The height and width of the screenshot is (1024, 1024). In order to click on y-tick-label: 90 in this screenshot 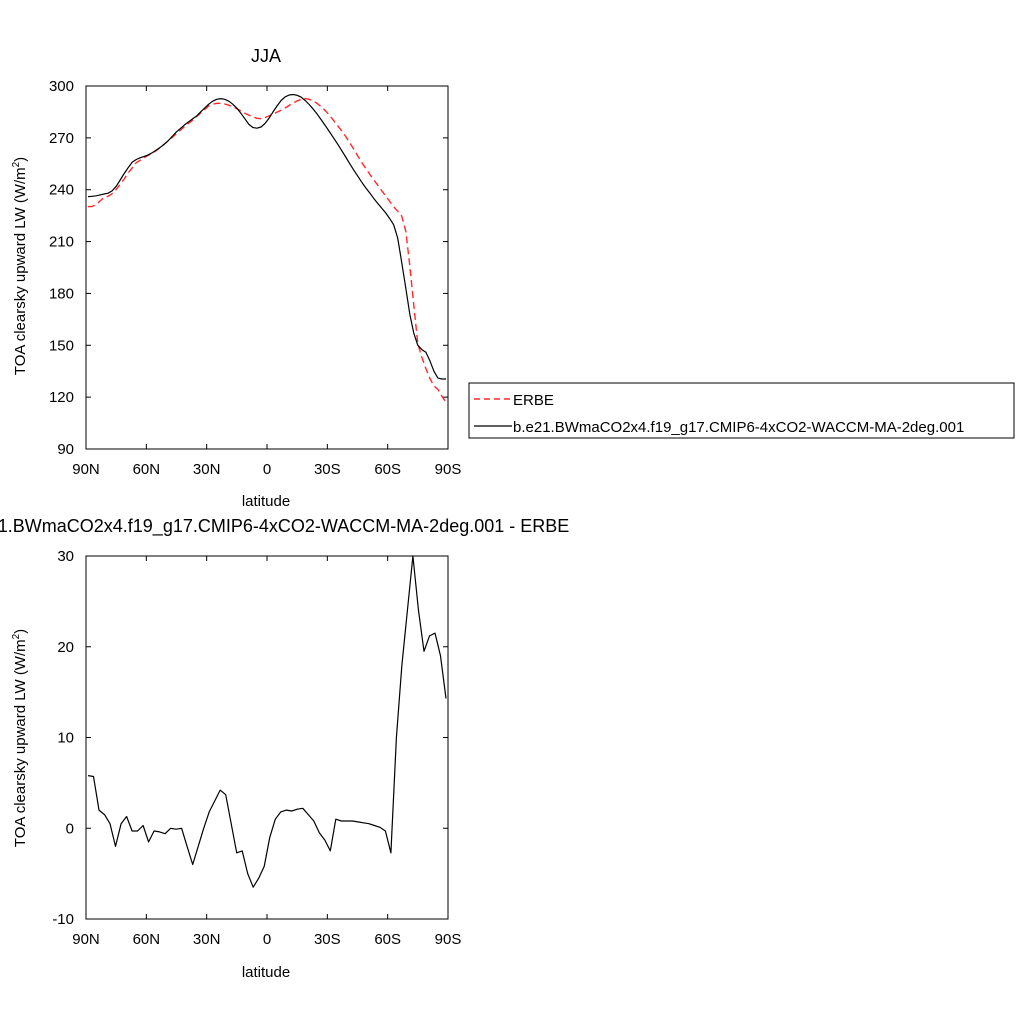, I will do `click(65, 449)`.